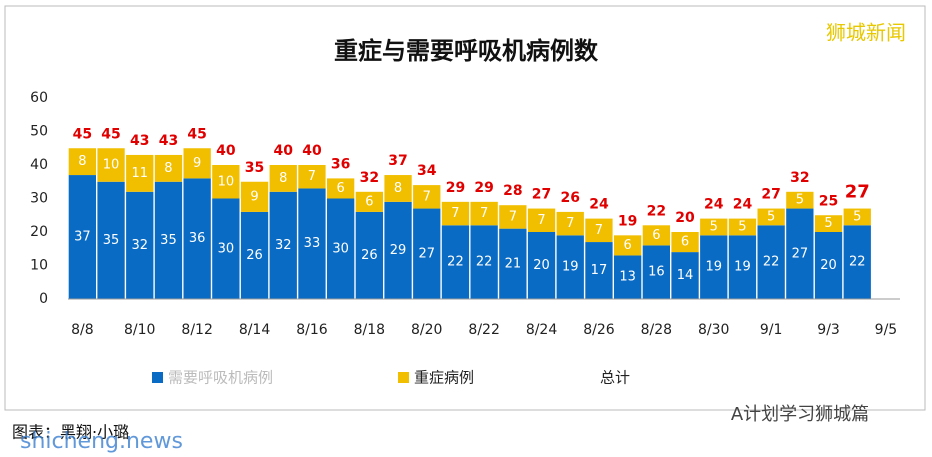 This screenshot has height=457, width=932. Describe the element at coordinates (369, 330) in the screenshot. I see `x-tick-label: 8/18` at that location.